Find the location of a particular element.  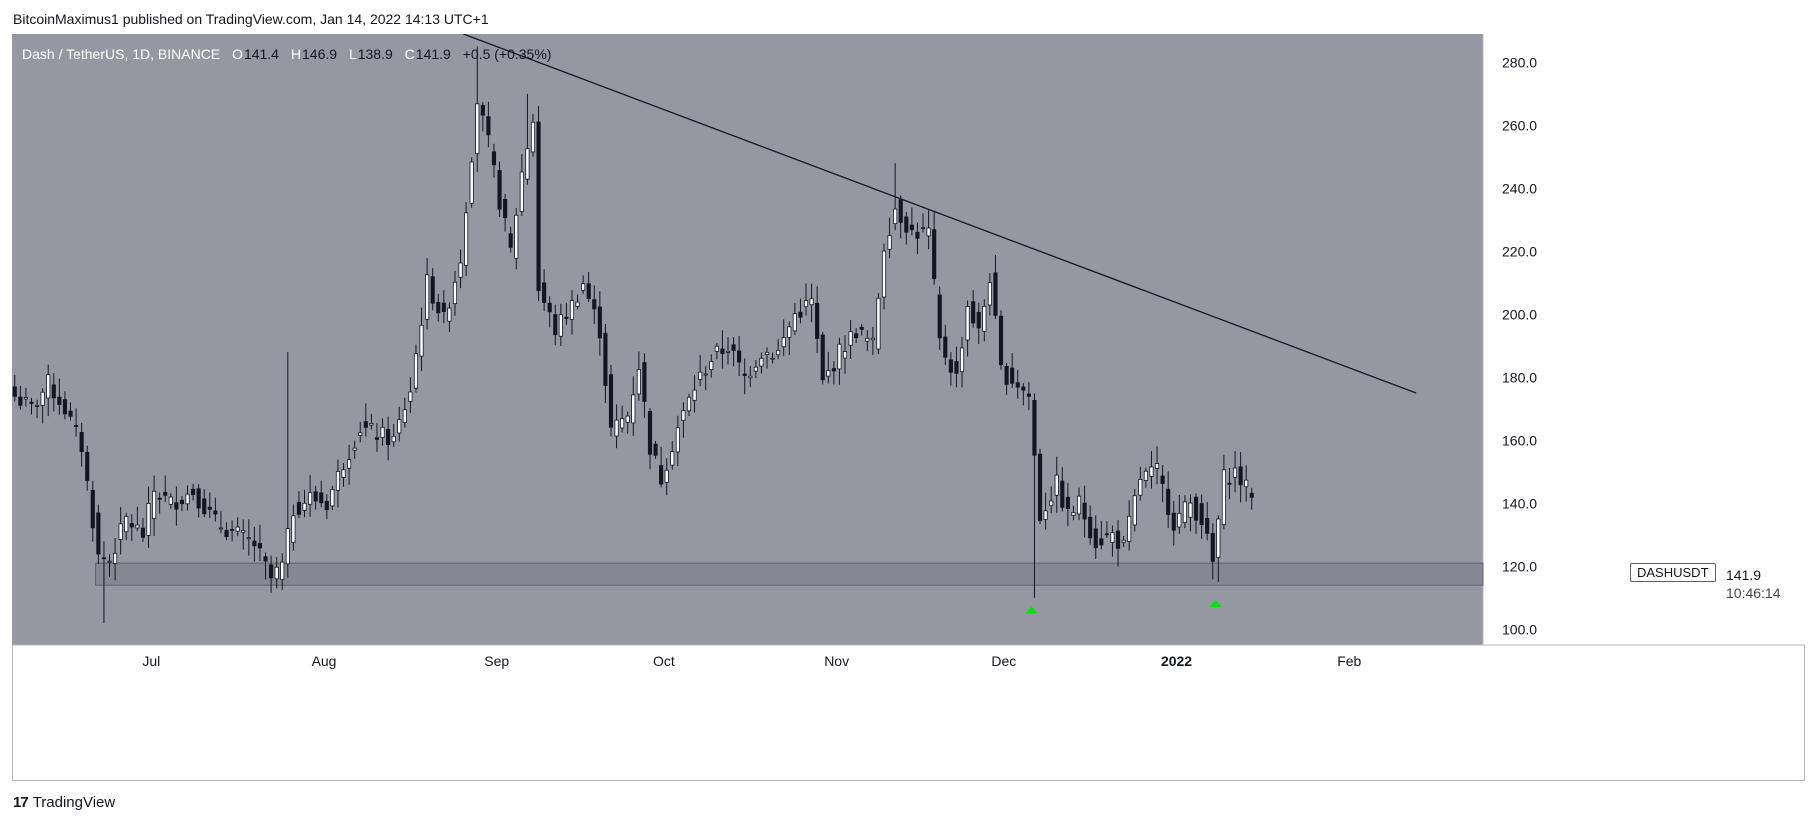

symbol-label: DASHUSDT is located at coordinates (1673, 572).